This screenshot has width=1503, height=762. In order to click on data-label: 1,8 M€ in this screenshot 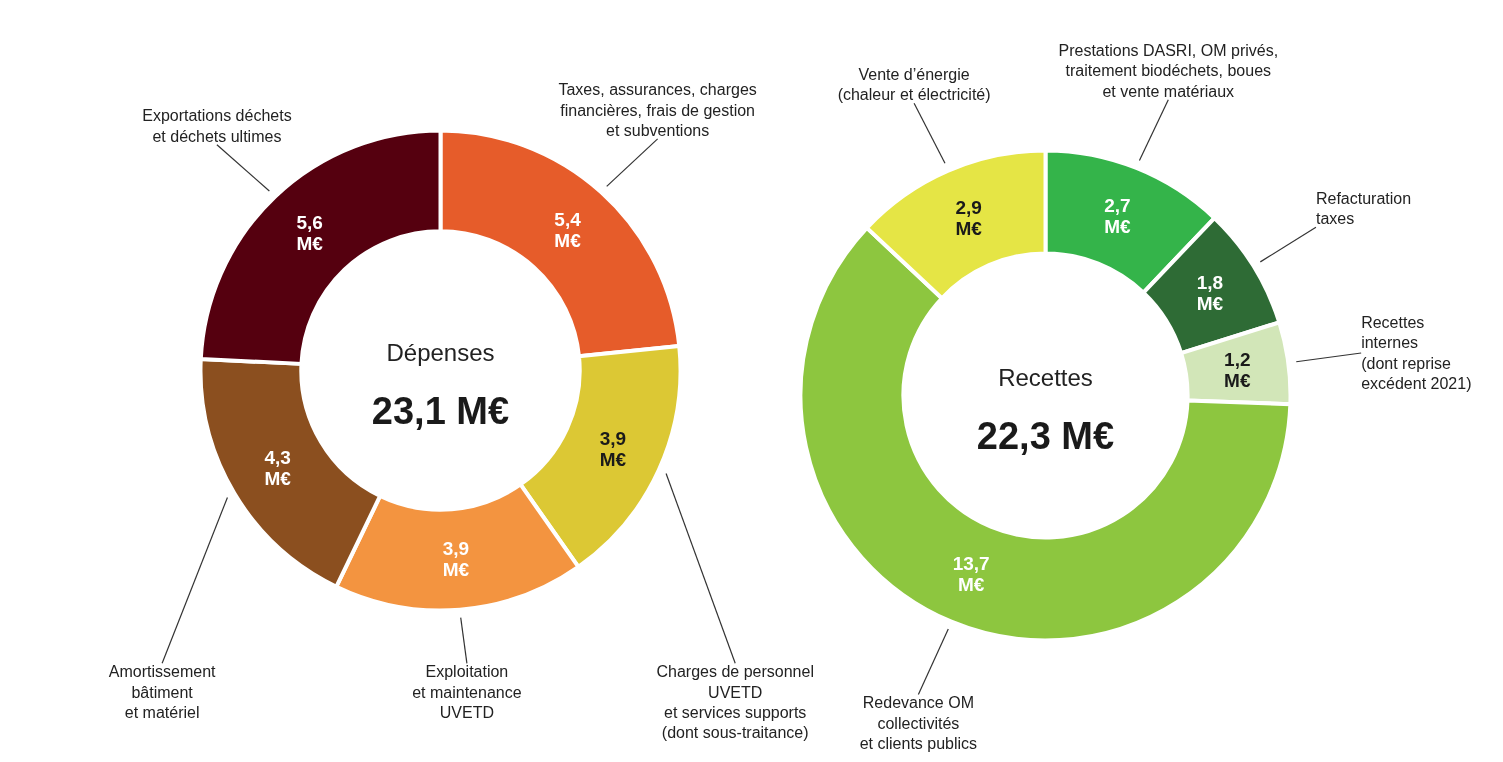, I will do `click(1210, 293)`.